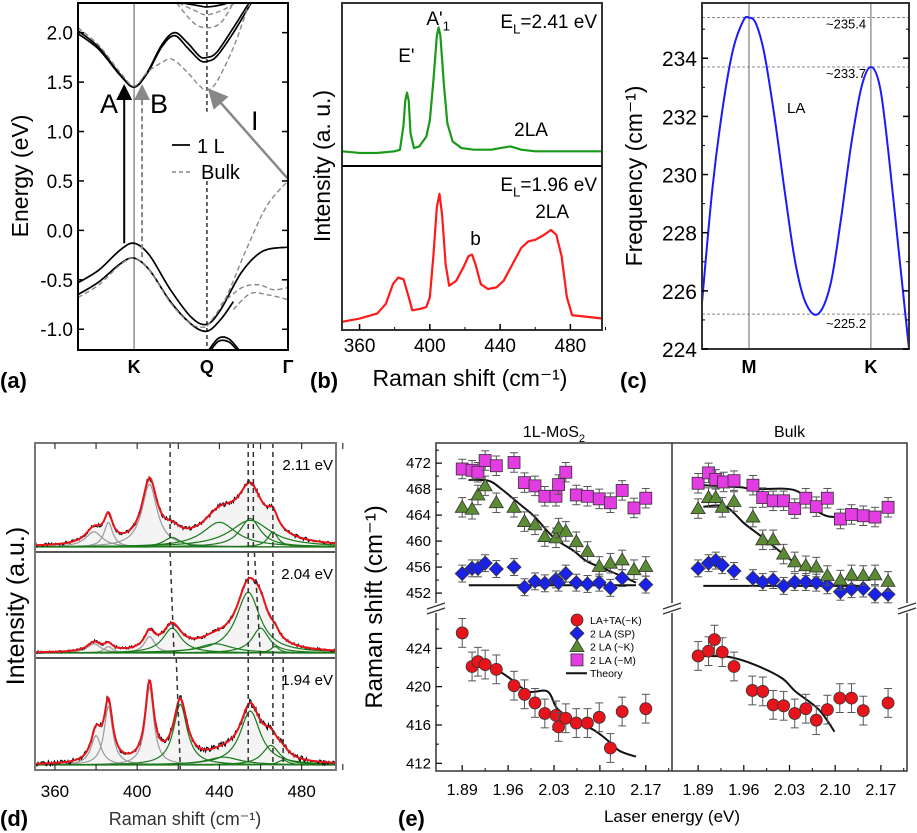 The image size is (917, 833). I want to click on excitation-energy-label: 2.04 eV, so click(307, 574).